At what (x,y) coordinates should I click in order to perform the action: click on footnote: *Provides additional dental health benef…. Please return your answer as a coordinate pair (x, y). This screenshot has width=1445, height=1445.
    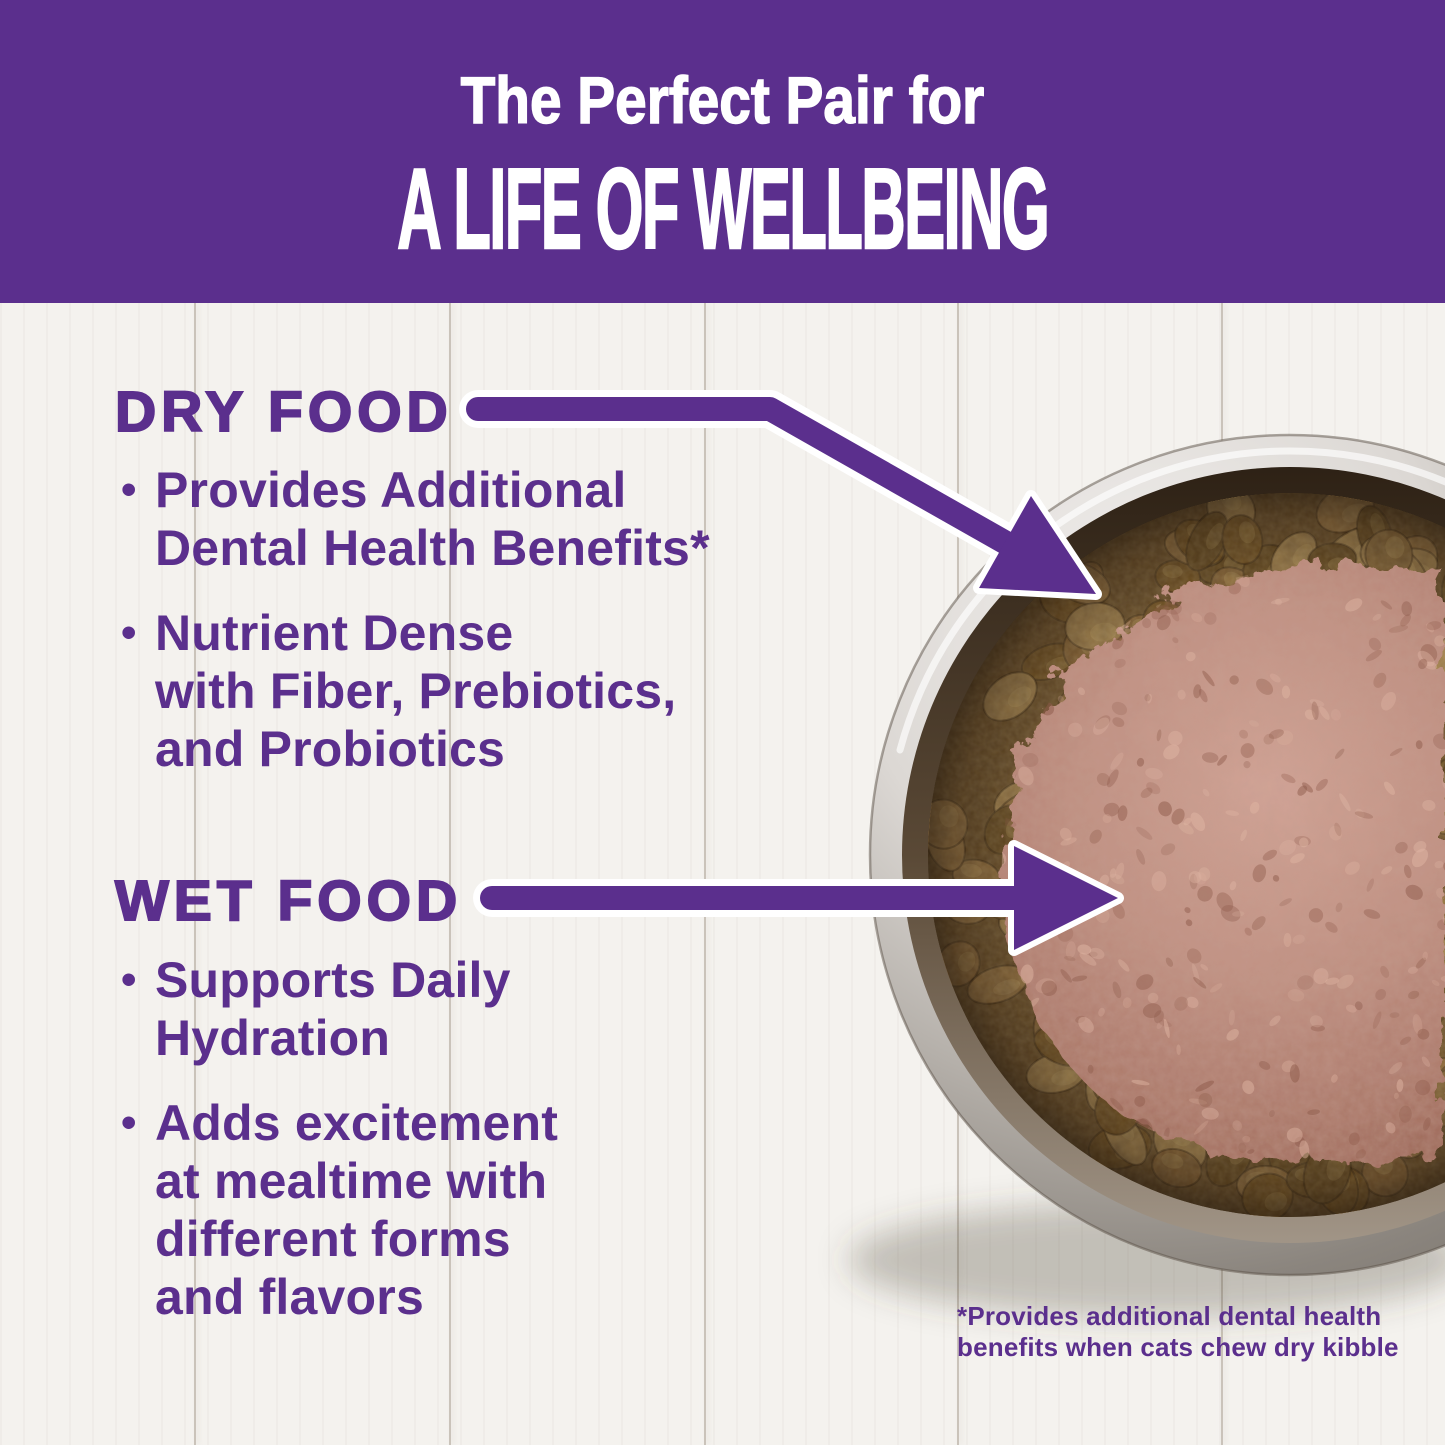
    Looking at the image, I should click on (1178, 1331).